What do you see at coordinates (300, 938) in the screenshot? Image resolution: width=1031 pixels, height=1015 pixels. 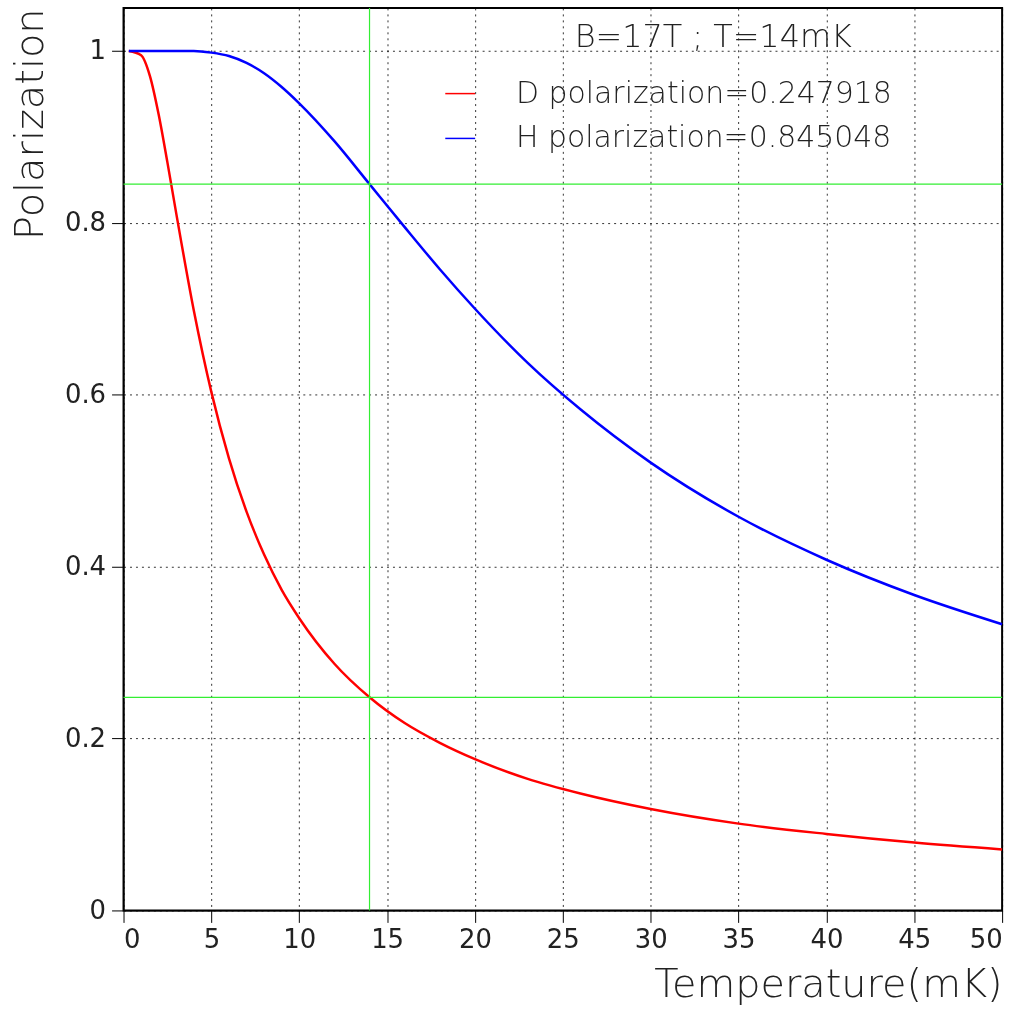 I see `x-tick-label: 10` at bounding box center [300, 938].